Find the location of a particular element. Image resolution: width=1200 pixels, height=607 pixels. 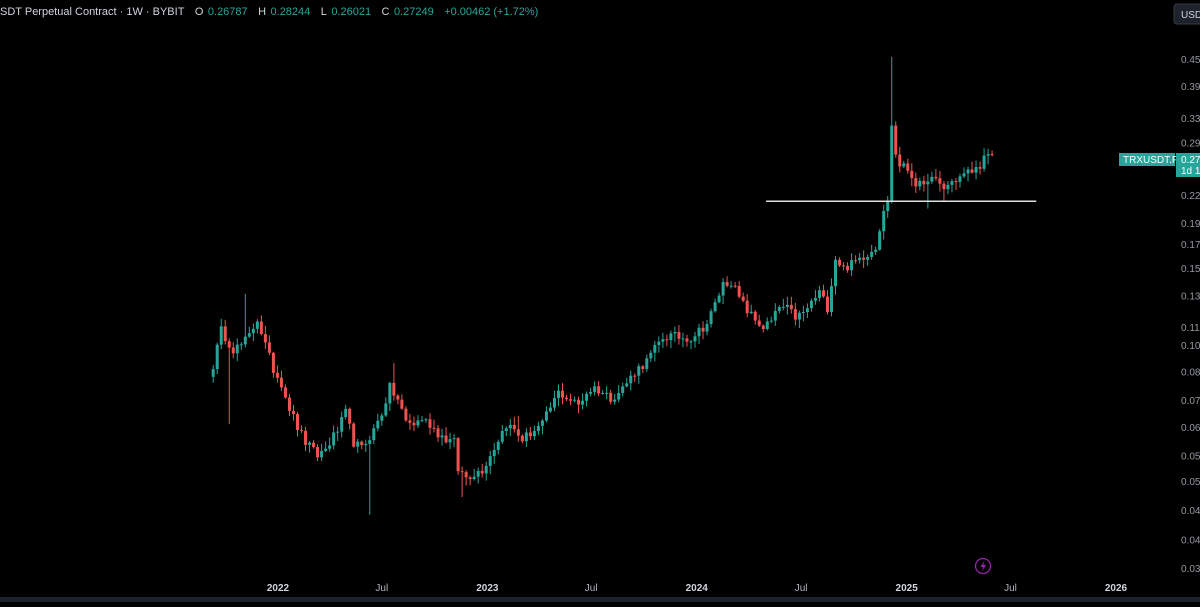

price-tag-price: 0.27 is located at coordinates (1190, 160).